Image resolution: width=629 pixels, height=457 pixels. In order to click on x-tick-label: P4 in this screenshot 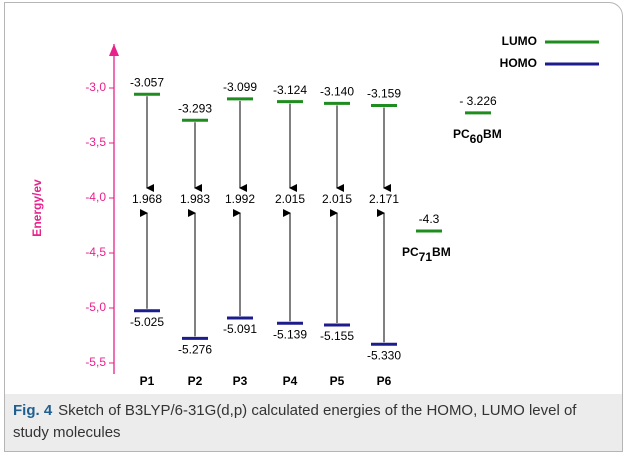, I will do `click(290, 381)`.